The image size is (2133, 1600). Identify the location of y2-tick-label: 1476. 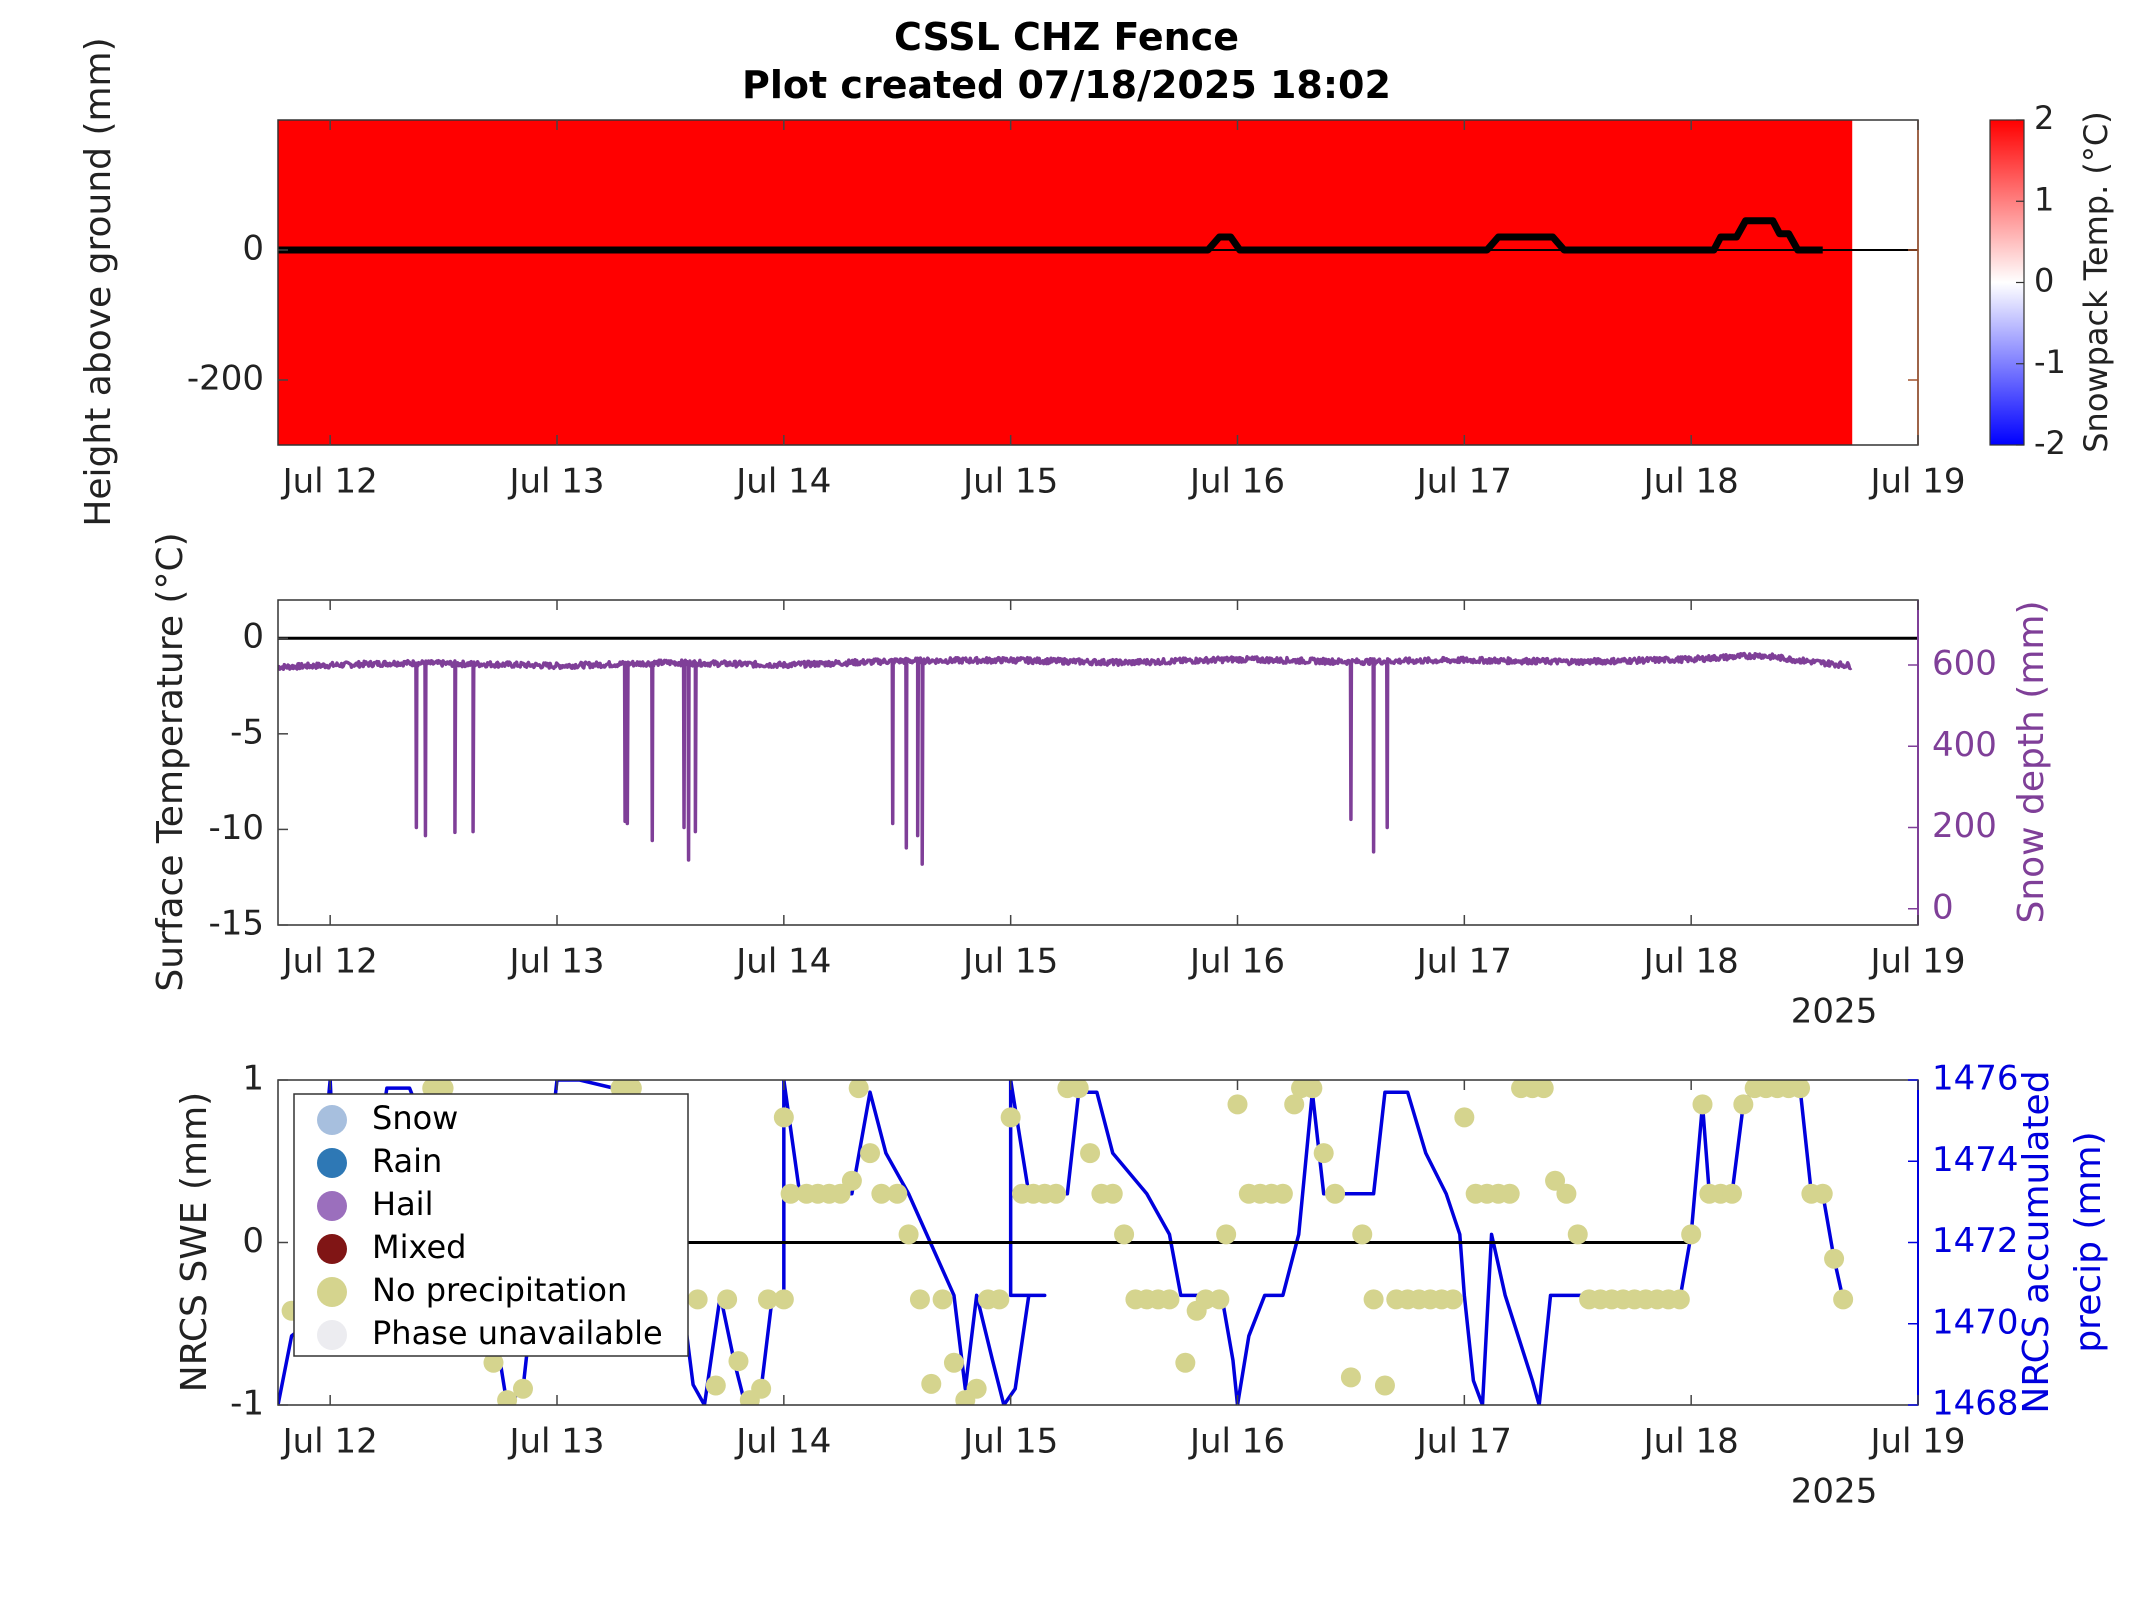
(1975, 1079).